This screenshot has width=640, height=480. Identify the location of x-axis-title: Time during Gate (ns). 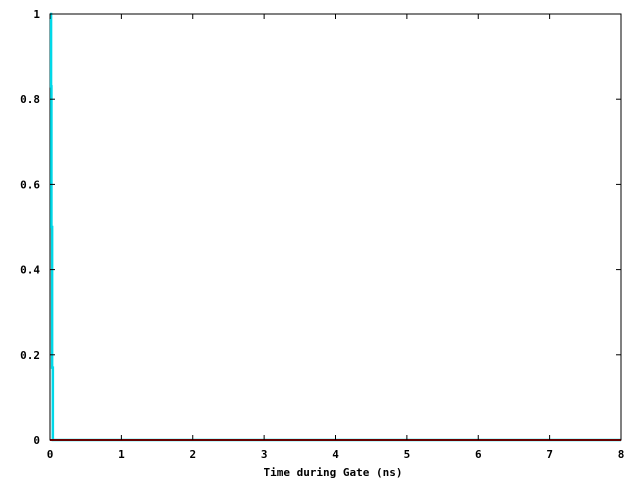
(332, 472).